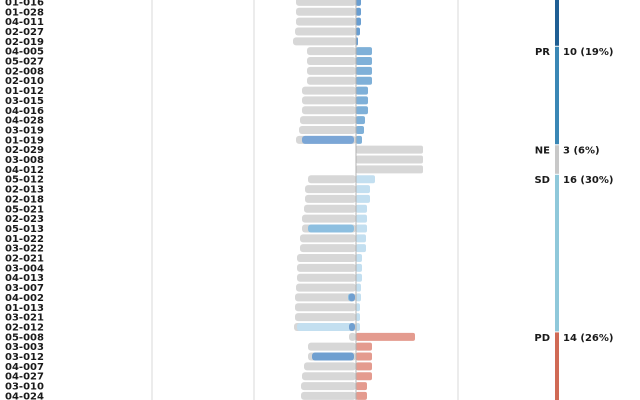  What do you see at coordinates (24, 190) in the screenshot?
I see `category-label: 02-013` at bounding box center [24, 190].